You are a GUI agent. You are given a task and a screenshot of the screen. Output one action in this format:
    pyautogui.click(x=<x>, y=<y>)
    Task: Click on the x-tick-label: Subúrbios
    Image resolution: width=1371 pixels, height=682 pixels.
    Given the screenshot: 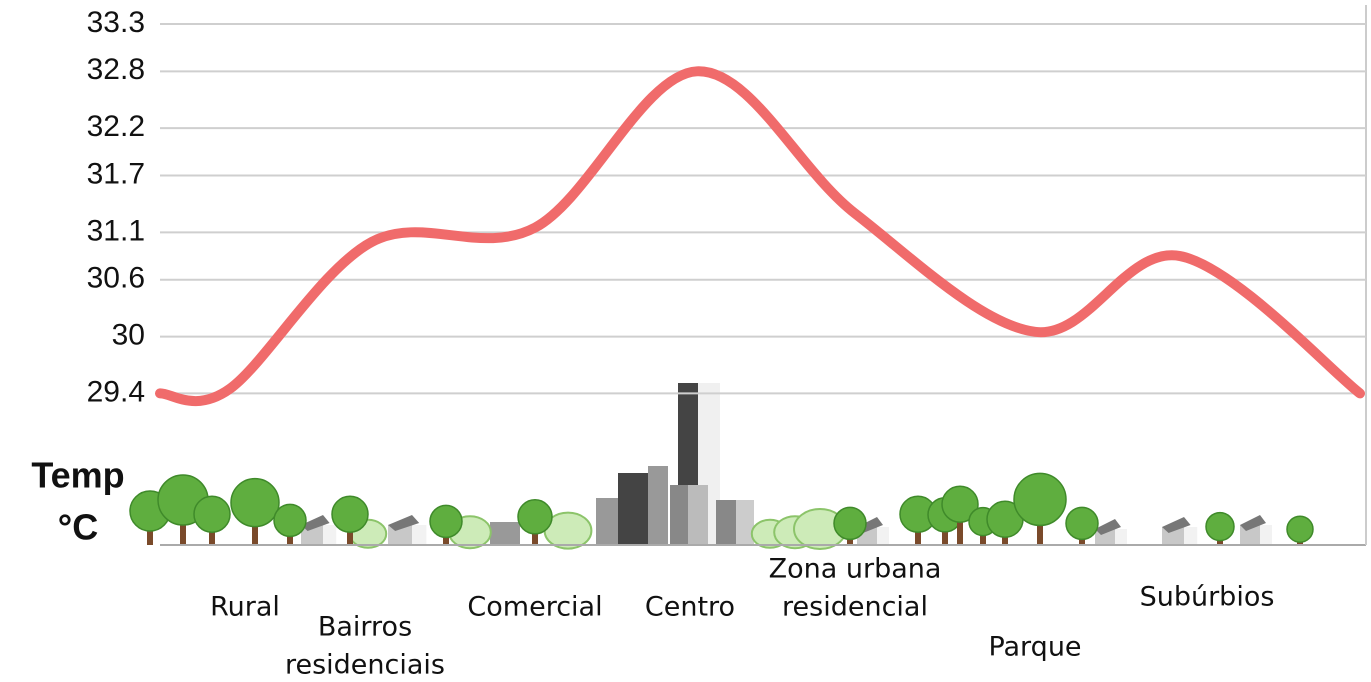 What is the action you would take?
    pyautogui.click(x=1207, y=597)
    